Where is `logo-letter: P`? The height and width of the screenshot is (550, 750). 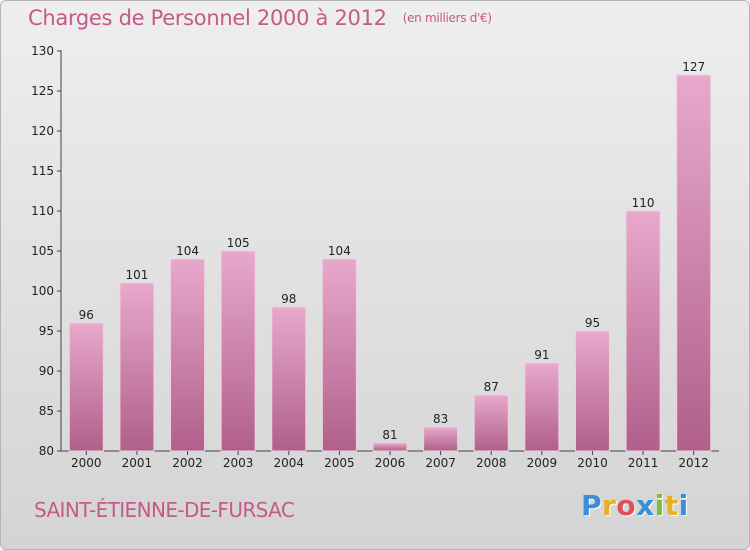 logo-letter: P is located at coordinates (592, 505).